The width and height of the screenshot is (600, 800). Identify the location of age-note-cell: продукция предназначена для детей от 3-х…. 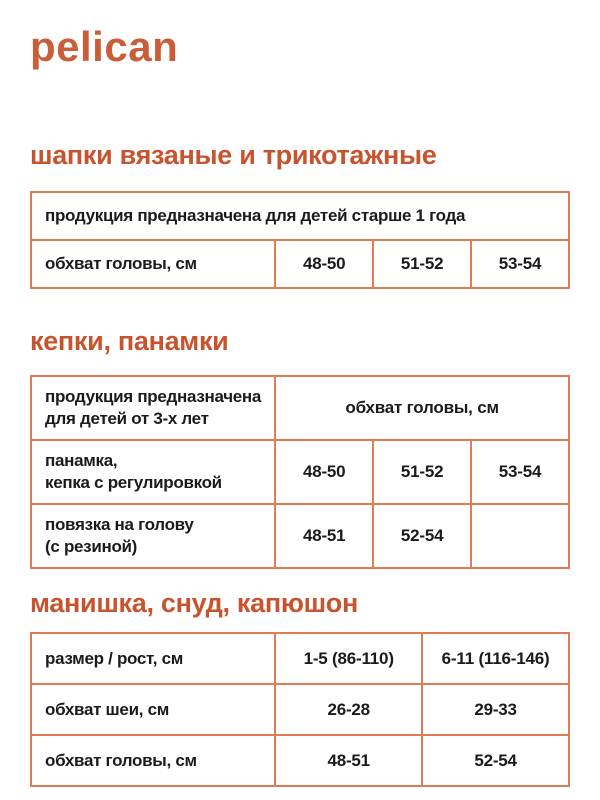
(153, 408).